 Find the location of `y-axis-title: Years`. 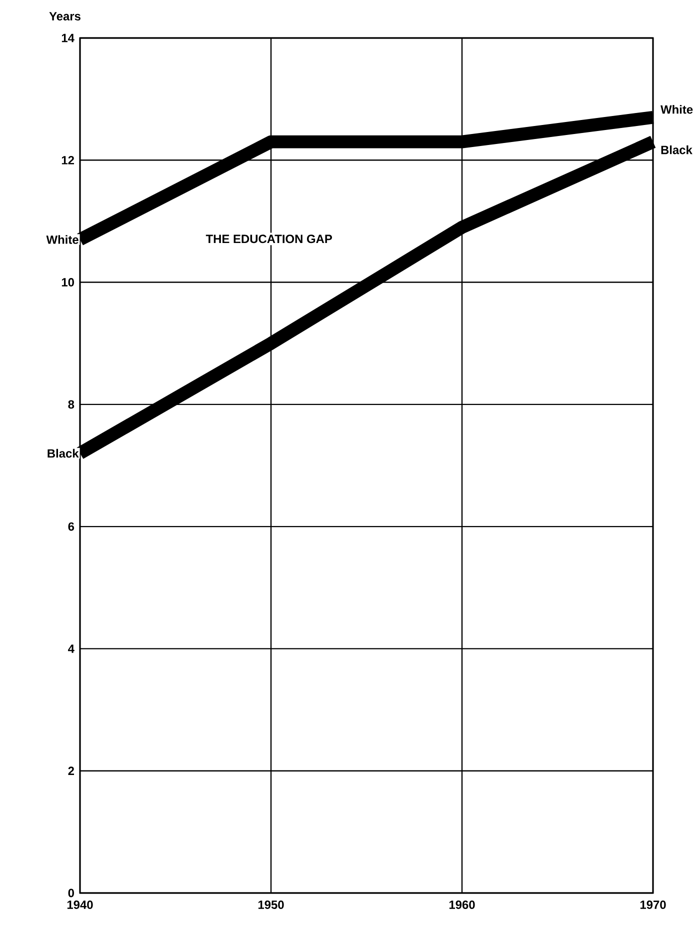

y-axis-title: Years is located at coordinates (64, 16).